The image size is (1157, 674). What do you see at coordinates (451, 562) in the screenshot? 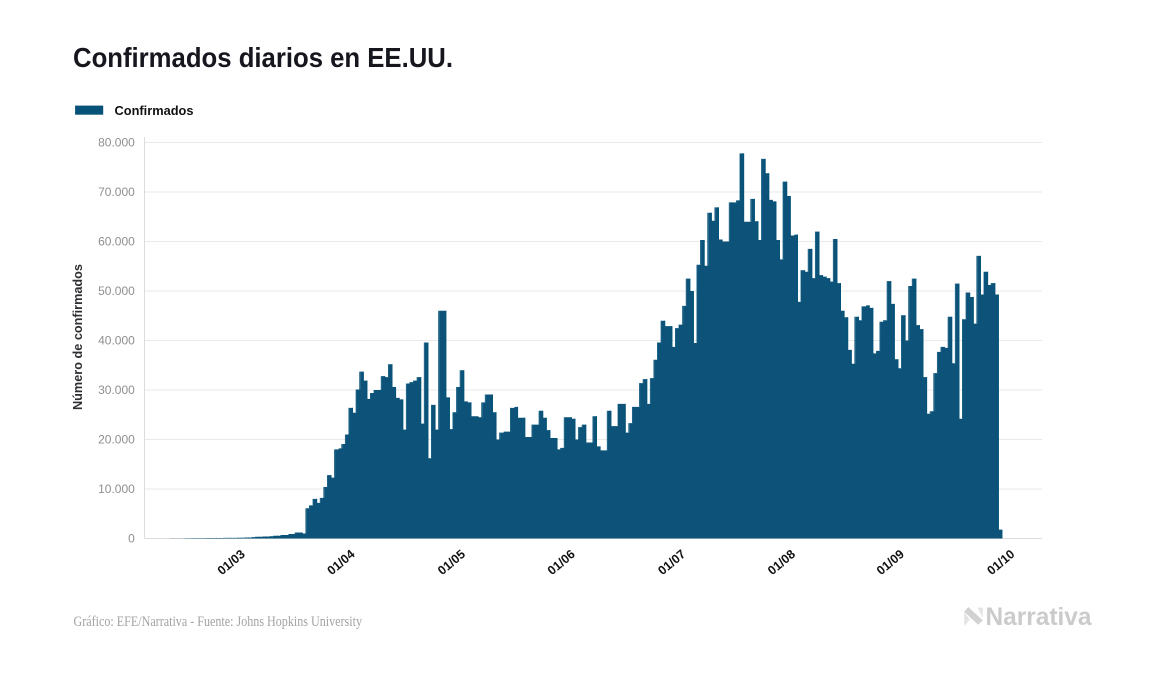
I see `svg-text: 01/05` at bounding box center [451, 562].